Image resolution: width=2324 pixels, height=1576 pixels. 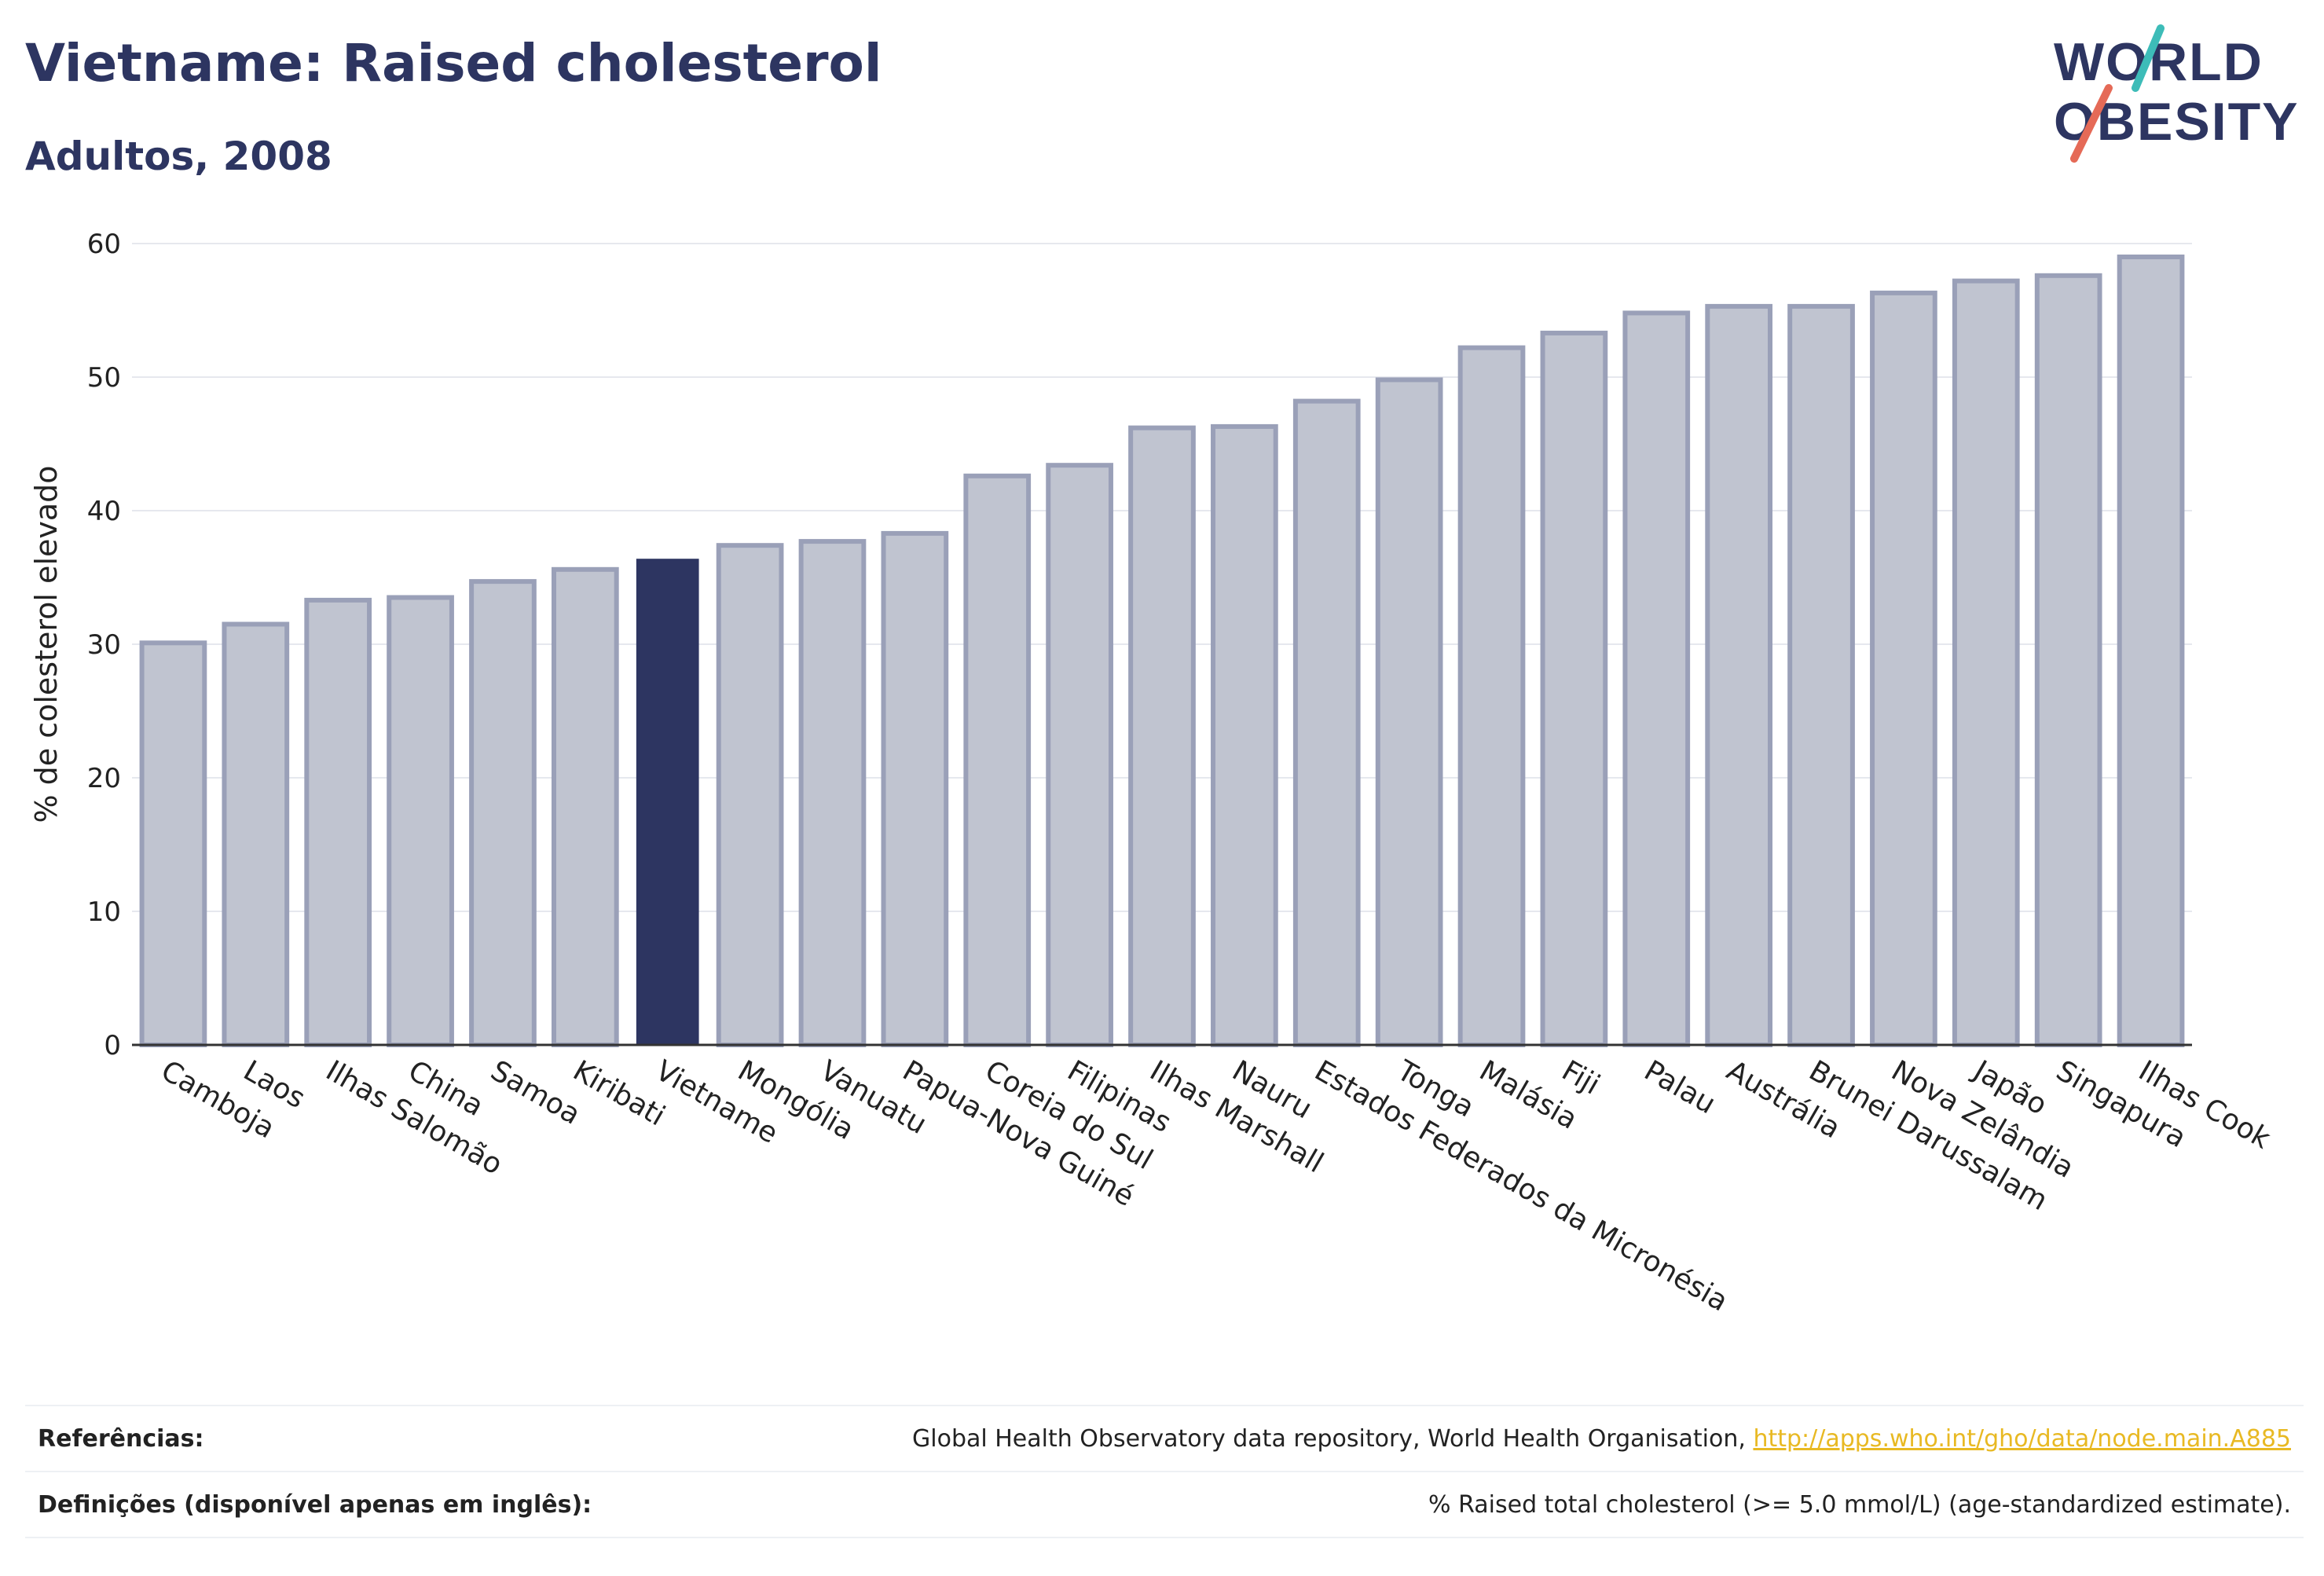 I want to click on bar-austr-lia, so click(x=1739, y=675).